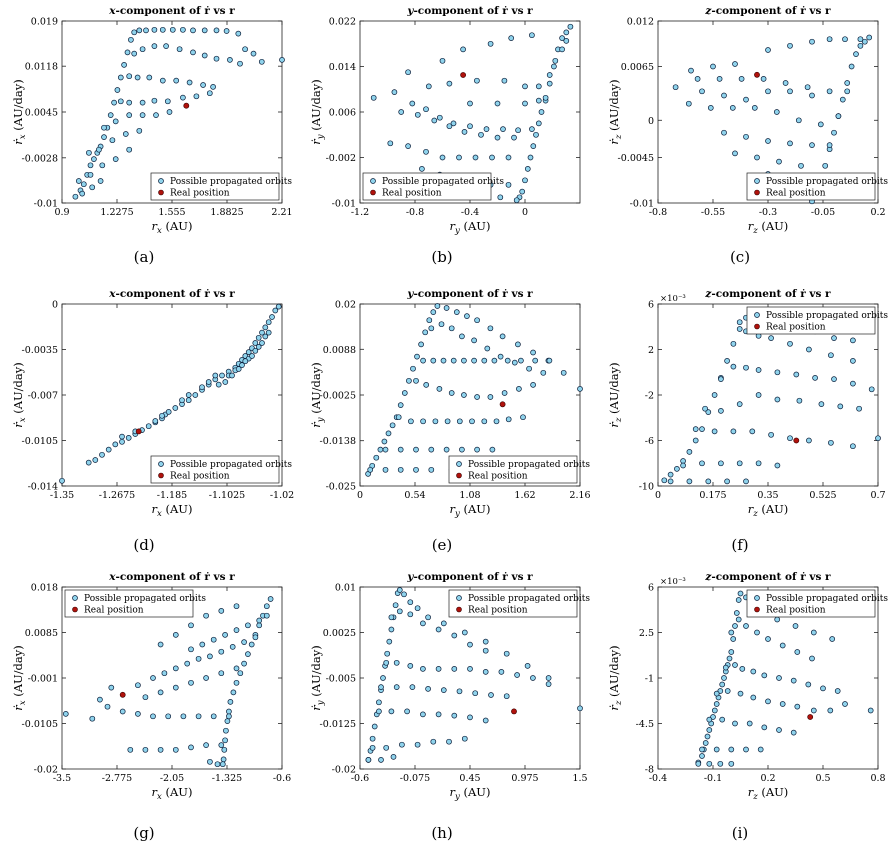 This screenshot has height=849, width=893. I want to click on possible-orbits-series, so click(170, 393).